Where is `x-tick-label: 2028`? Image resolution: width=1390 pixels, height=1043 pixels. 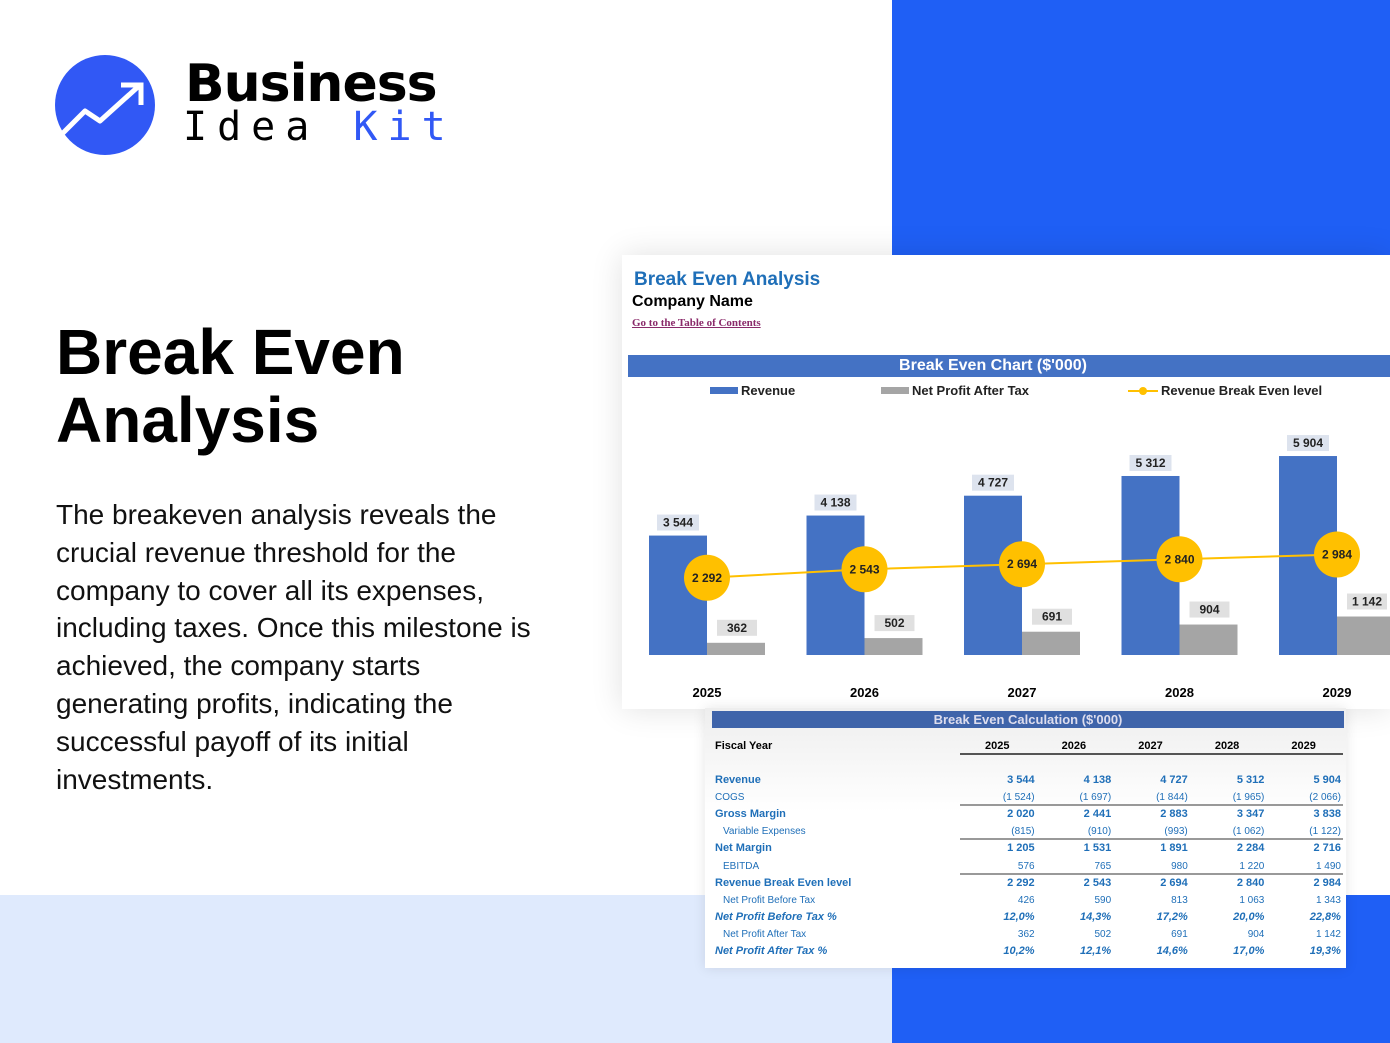
x-tick-label: 2028 is located at coordinates (1179, 692).